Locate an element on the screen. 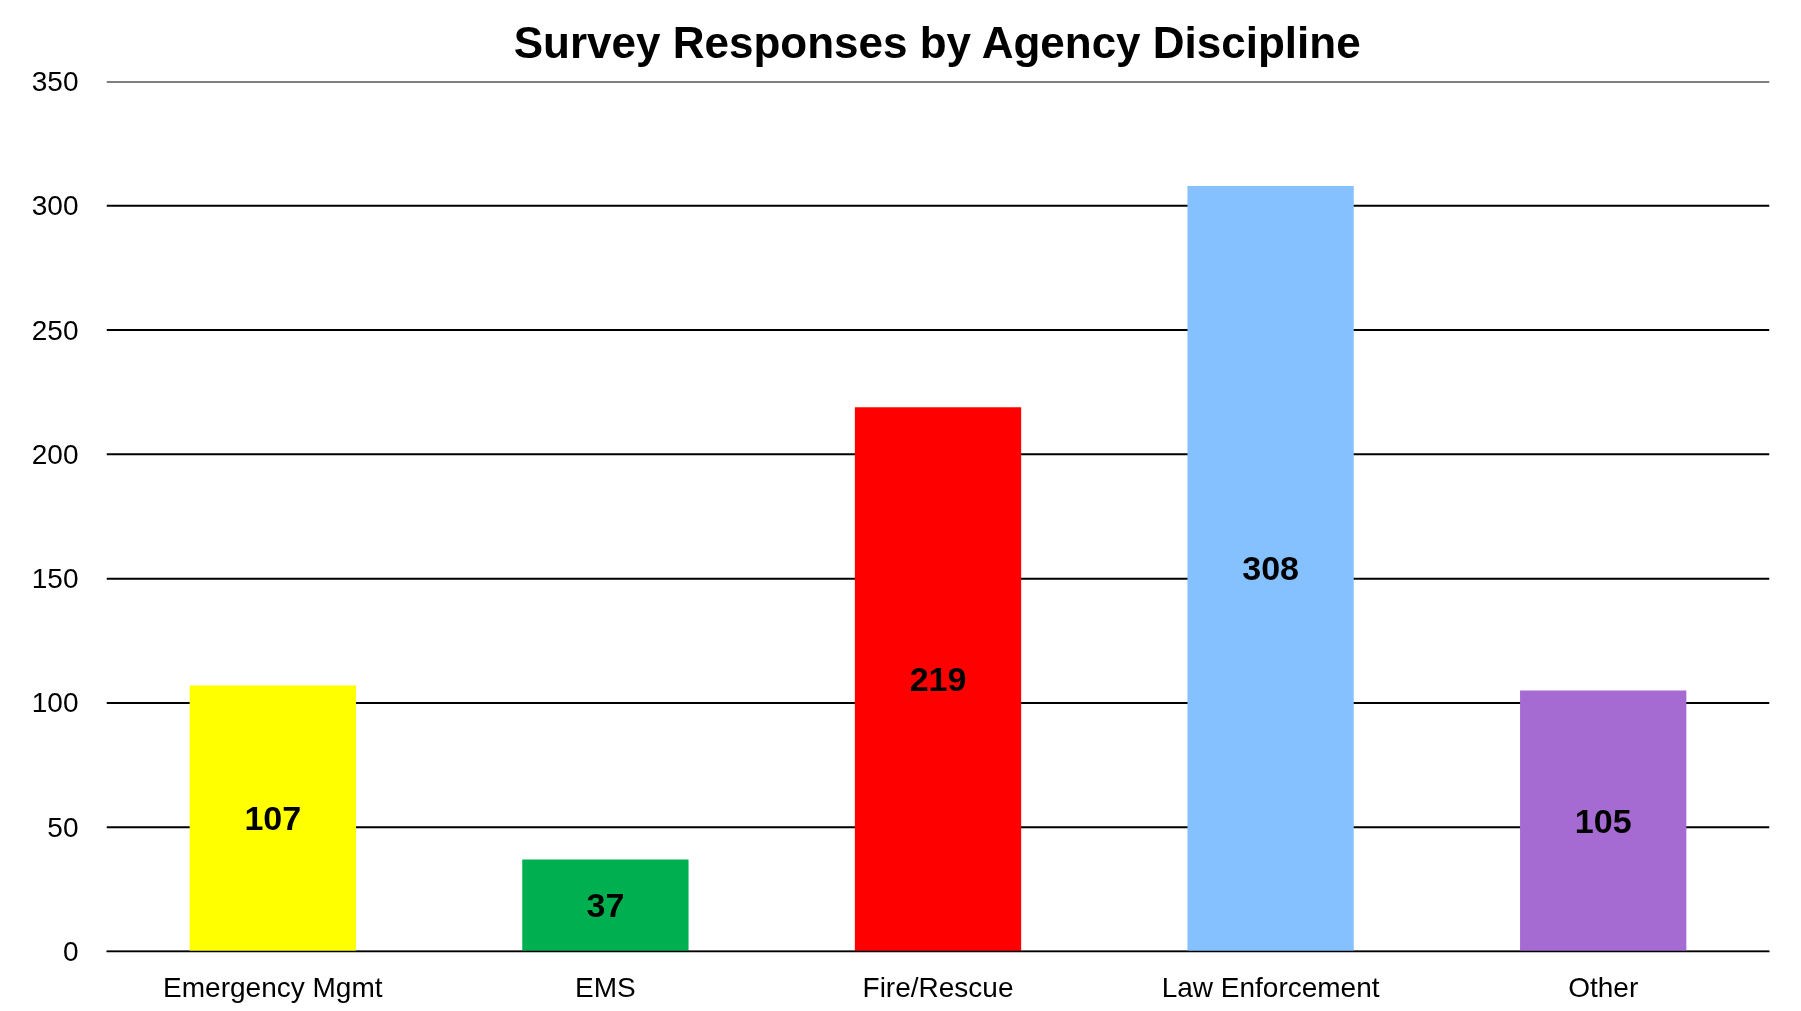  data-label: 308 is located at coordinates (1270, 568).